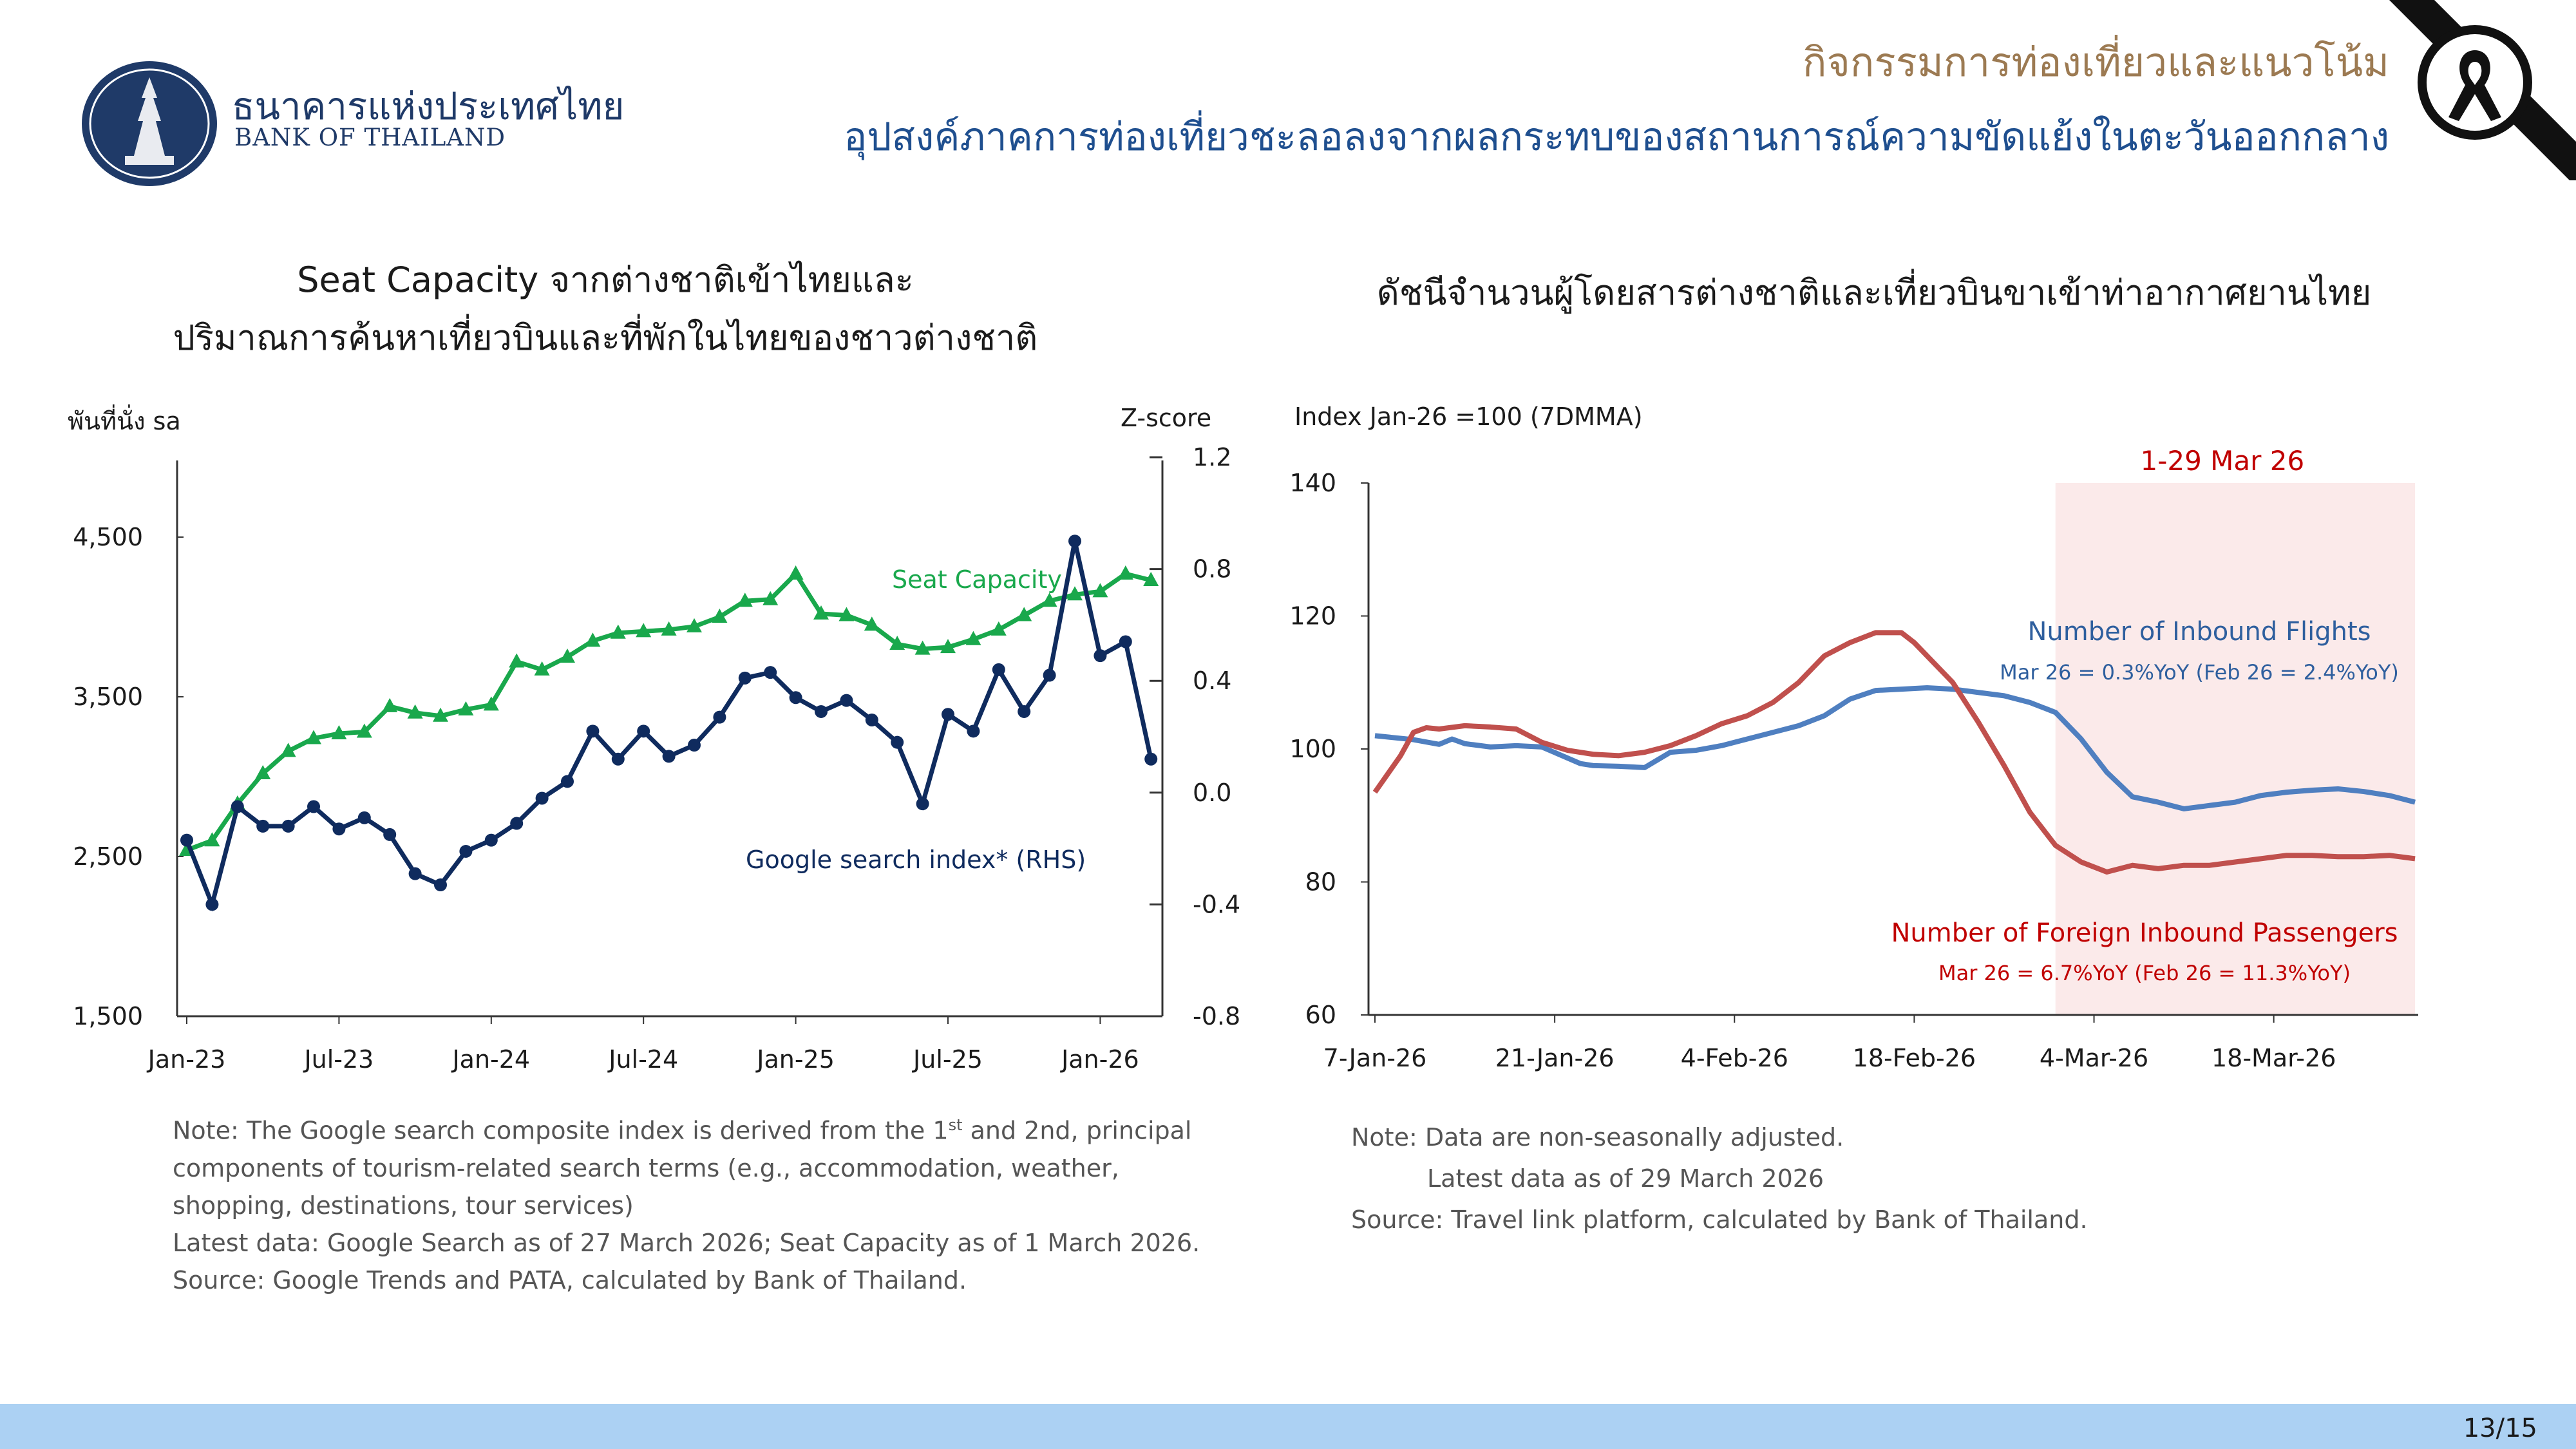 Image resolution: width=2576 pixels, height=1449 pixels. What do you see at coordinates (370, 137) in the screenshot?
I see `bank-name-english: BANK OF THAILAND` at bounding box center [370, 137].